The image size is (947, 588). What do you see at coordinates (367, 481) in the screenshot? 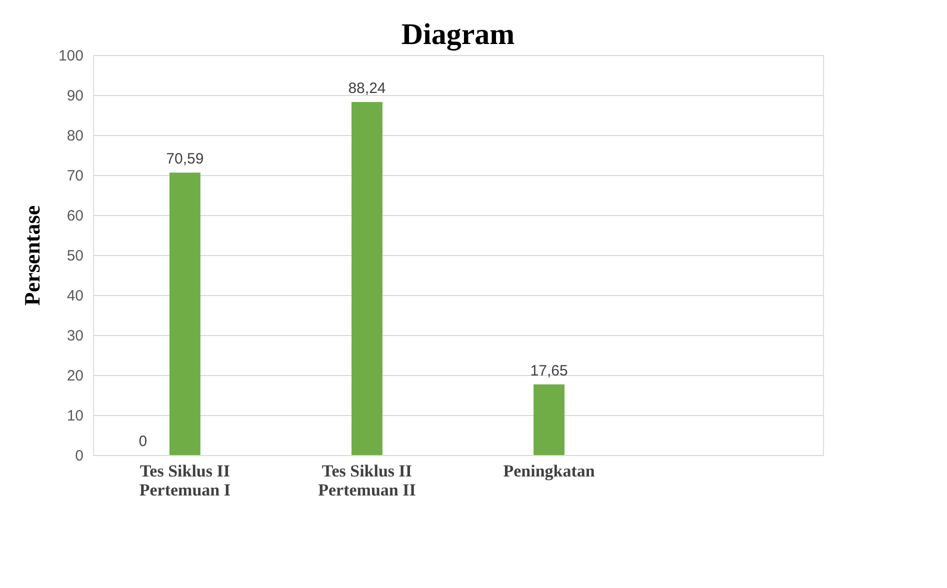
I see `x-tick-label: Tes Siklus II Pertemuan II` at bounding box center [367, 481].